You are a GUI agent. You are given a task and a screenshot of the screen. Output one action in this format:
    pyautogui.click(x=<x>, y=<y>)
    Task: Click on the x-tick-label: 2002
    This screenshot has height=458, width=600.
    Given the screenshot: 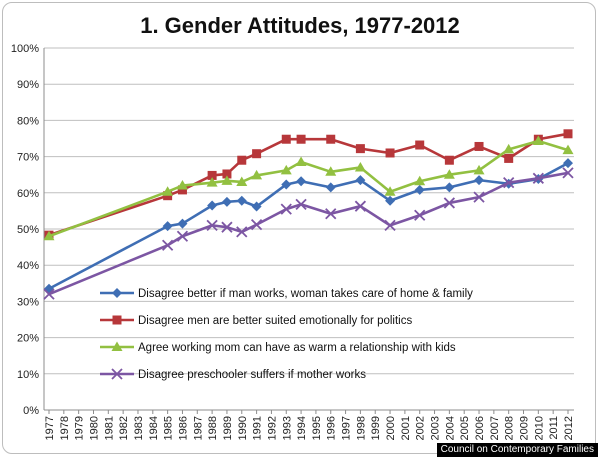 What is the action you would take?
    pyautogui.click(x=421, y=428)
    